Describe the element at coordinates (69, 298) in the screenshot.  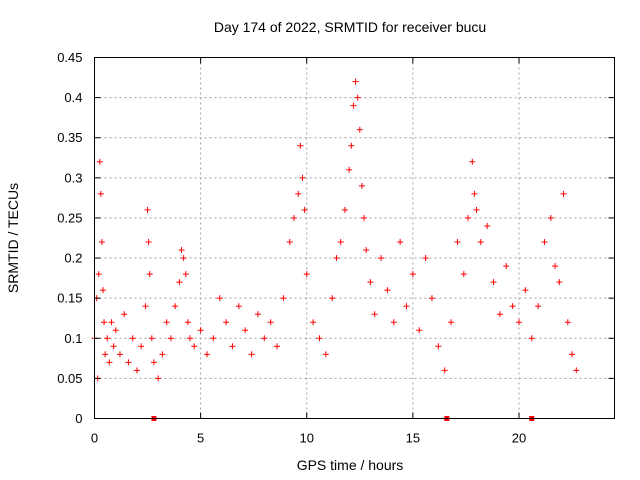
I see `y-tick-label: 0.15` at that location.